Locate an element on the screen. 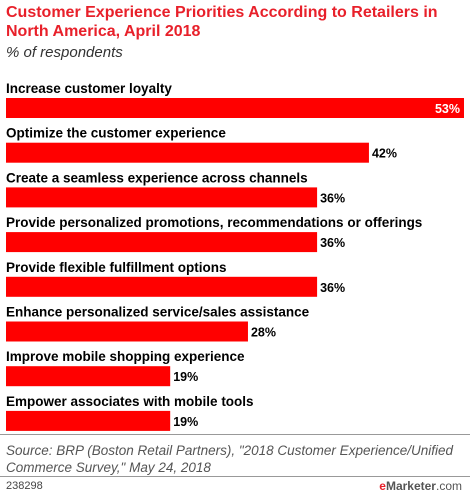 This screenshot has height=498, width=470. category-label: Optimize the customer experience is located at coordinates (116, 133).